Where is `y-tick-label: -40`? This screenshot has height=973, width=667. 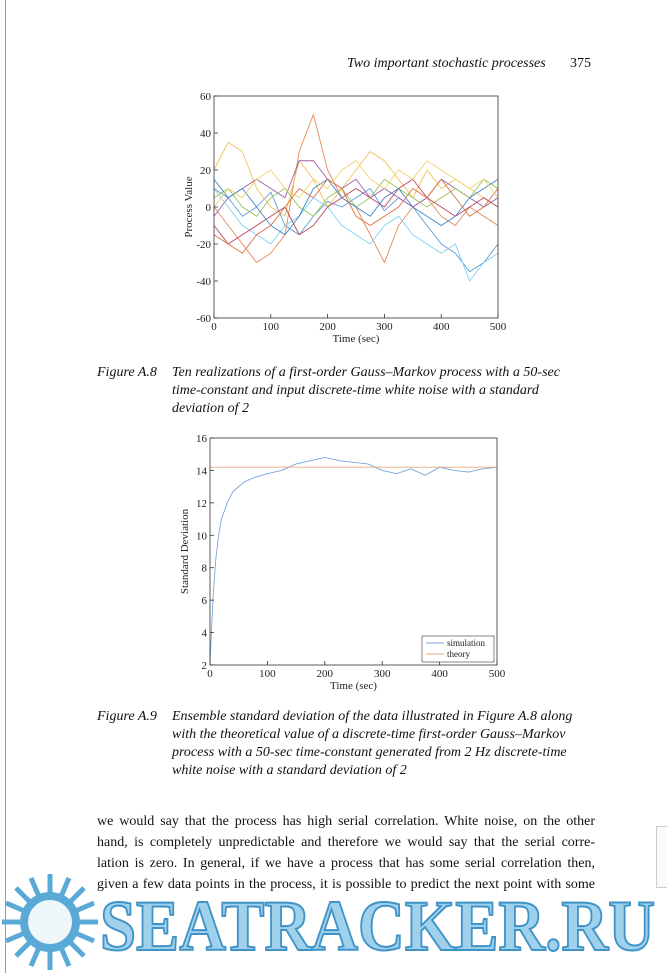
y-tick-label: -40 is located at coordinates (203, 282).